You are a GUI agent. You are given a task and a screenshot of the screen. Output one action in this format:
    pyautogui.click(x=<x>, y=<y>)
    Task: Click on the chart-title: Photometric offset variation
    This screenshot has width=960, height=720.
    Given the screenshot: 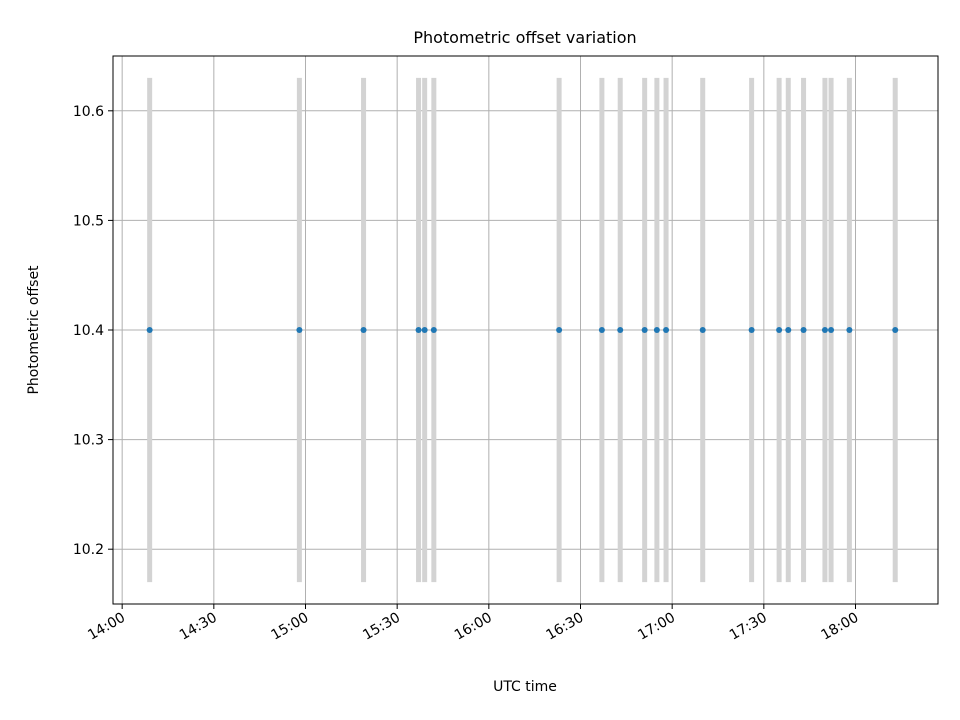 What is the action you would take?
    pyautogui.click(x=524, y=37)
    